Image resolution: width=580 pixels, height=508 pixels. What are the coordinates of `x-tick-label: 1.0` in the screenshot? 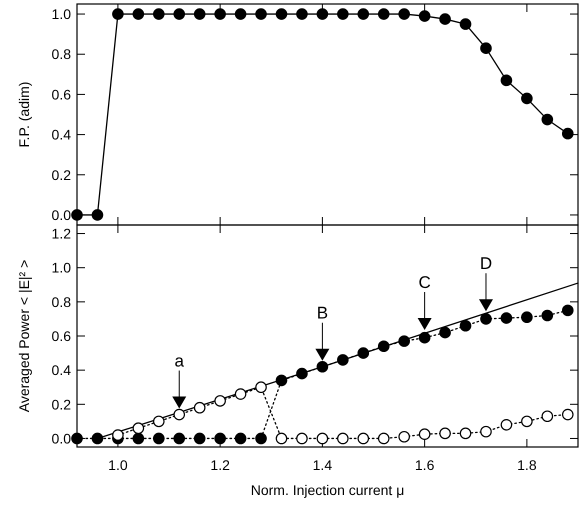 It's located at (118, 465).